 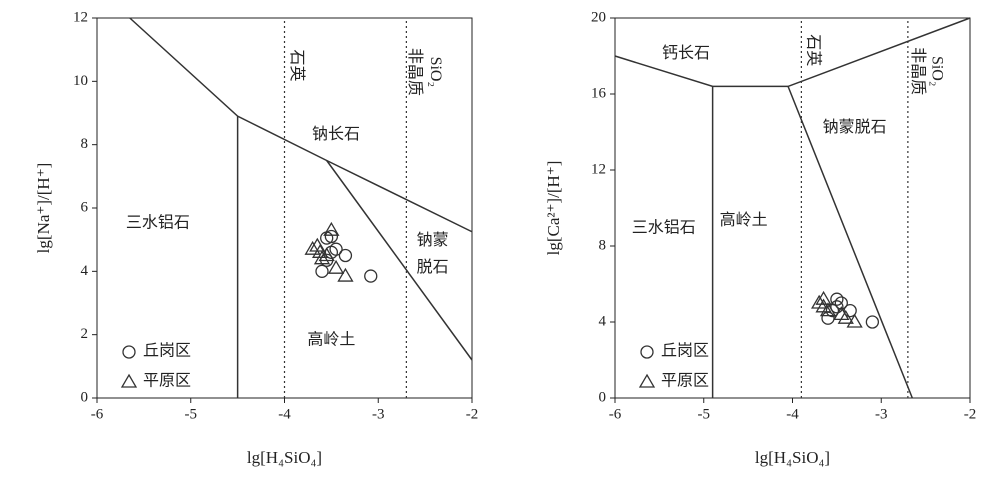 I want to click on y-tick-label: 6, so click(x=85, y=207).